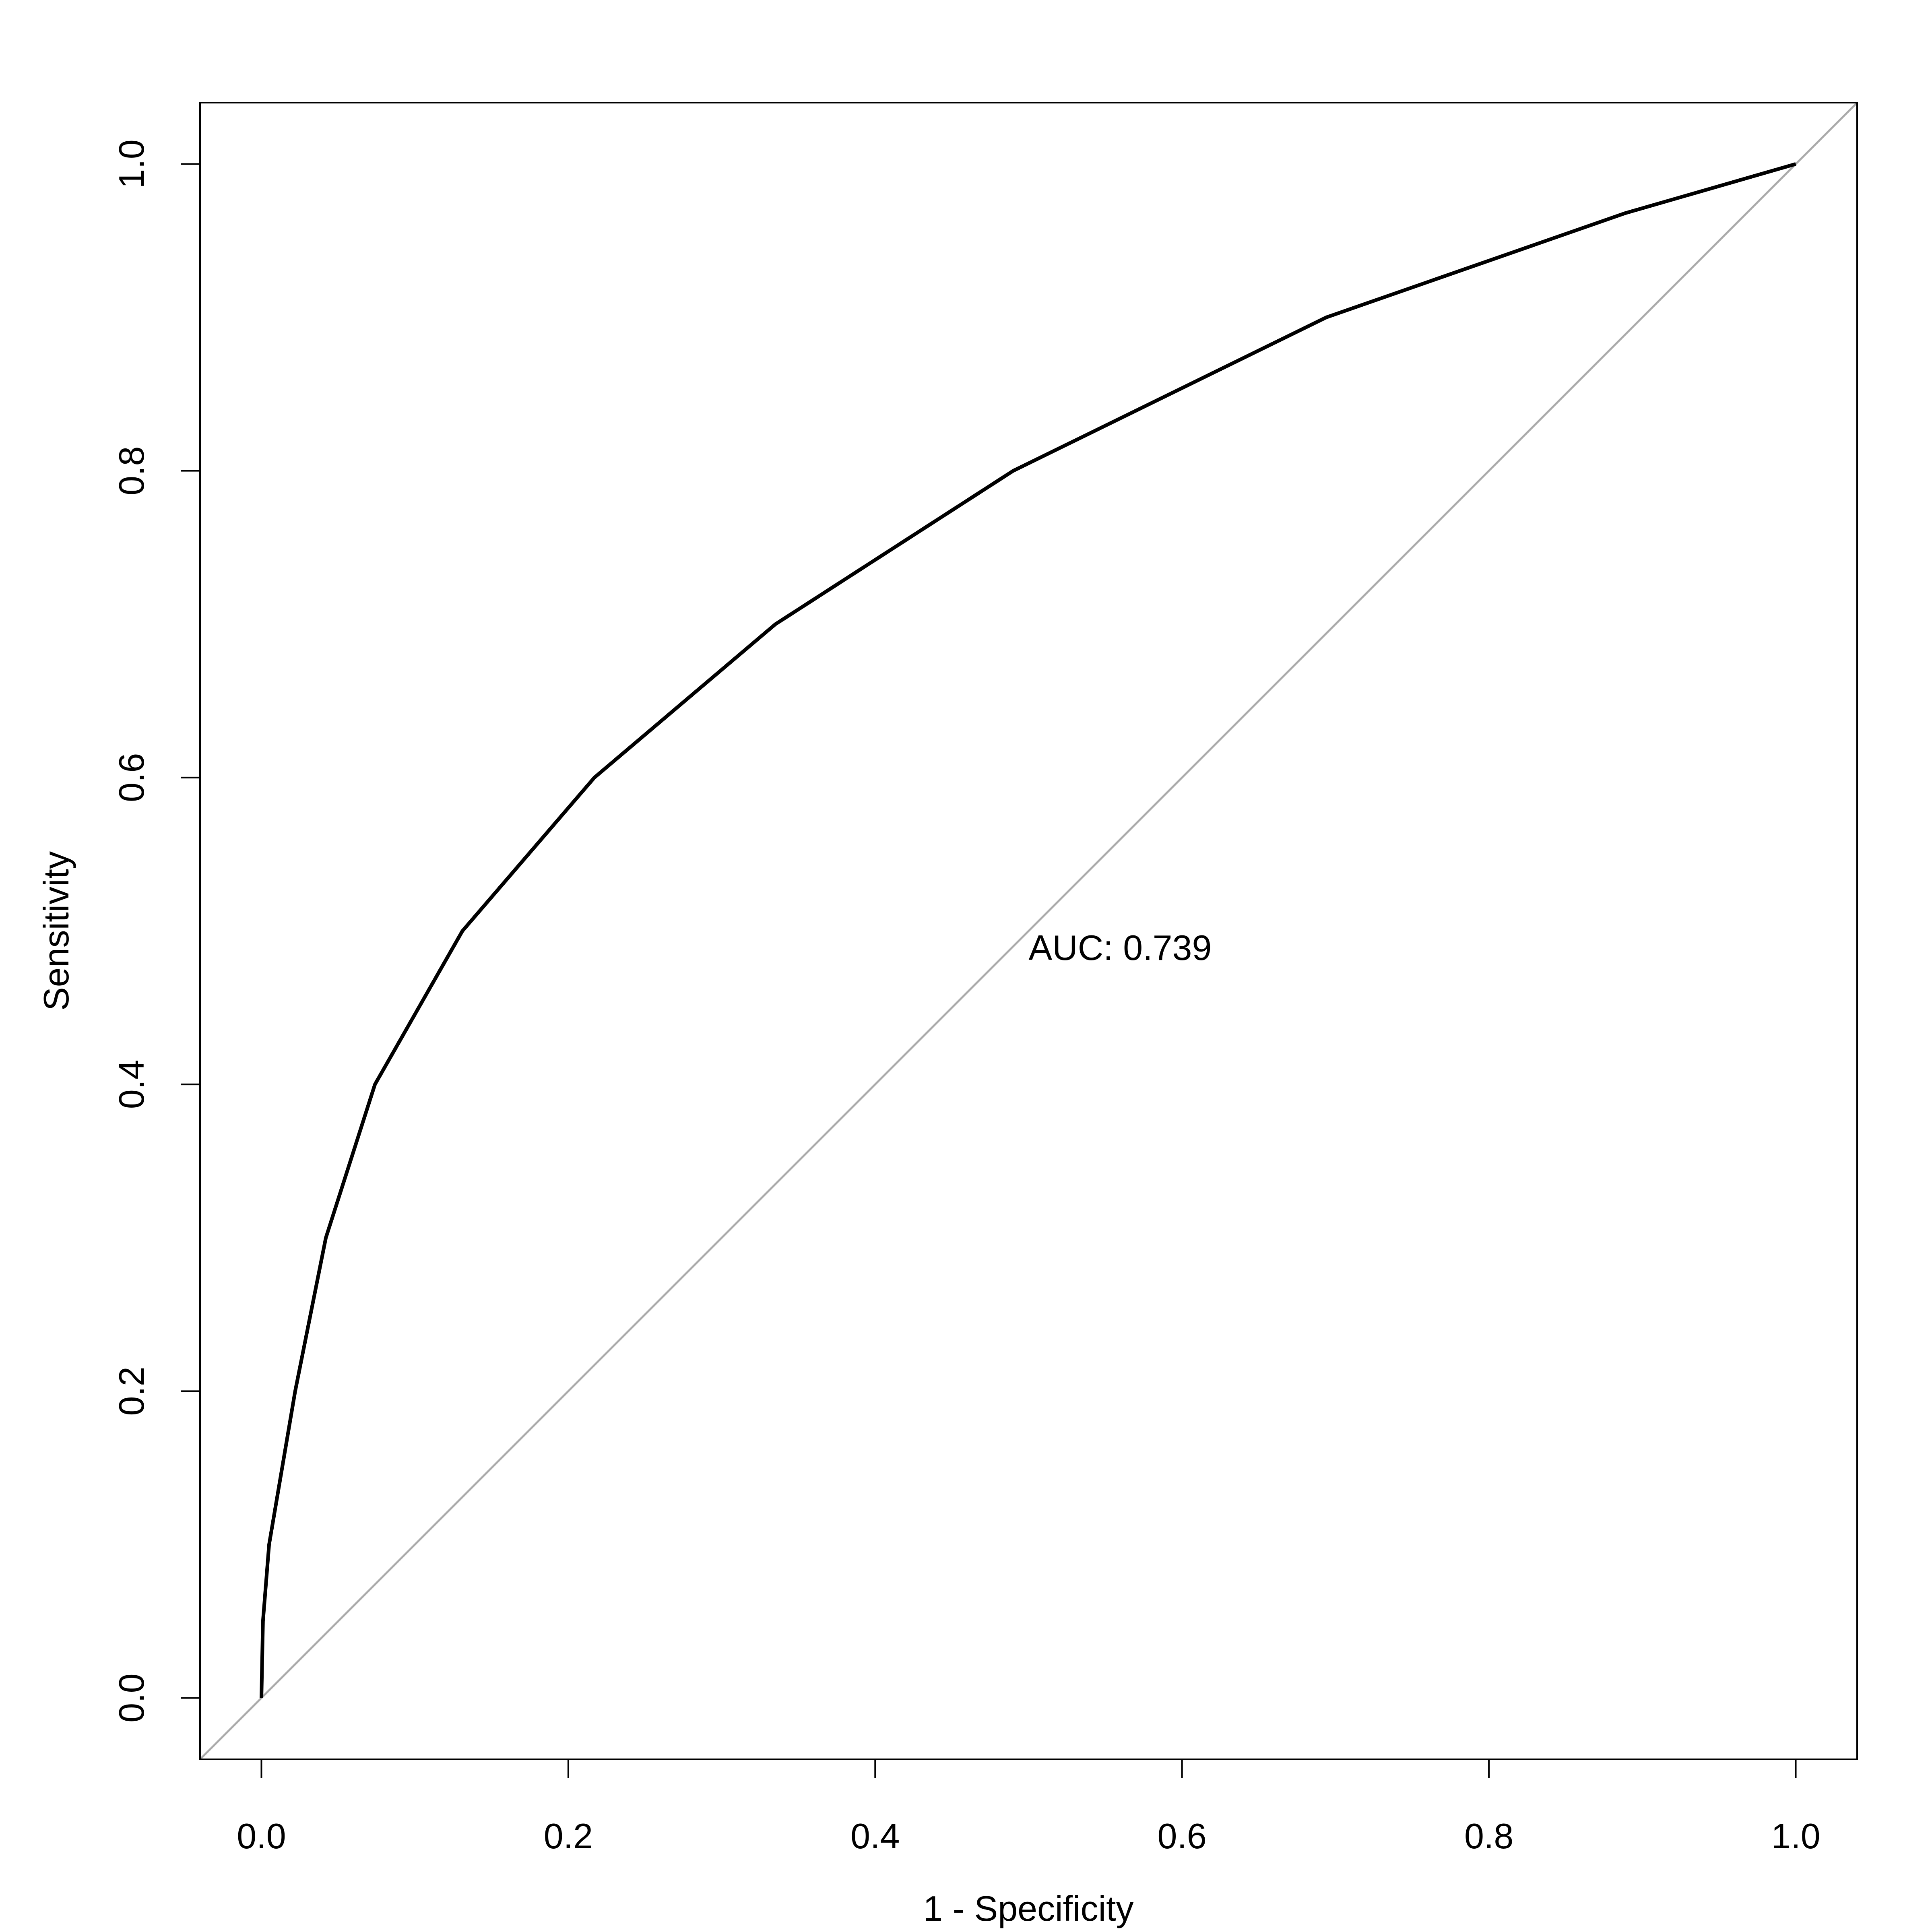 Image resolution: width=1932 pixels, height=1932 pixels. I want to click on y-tick-label: 0.2, so click(131, 1391).